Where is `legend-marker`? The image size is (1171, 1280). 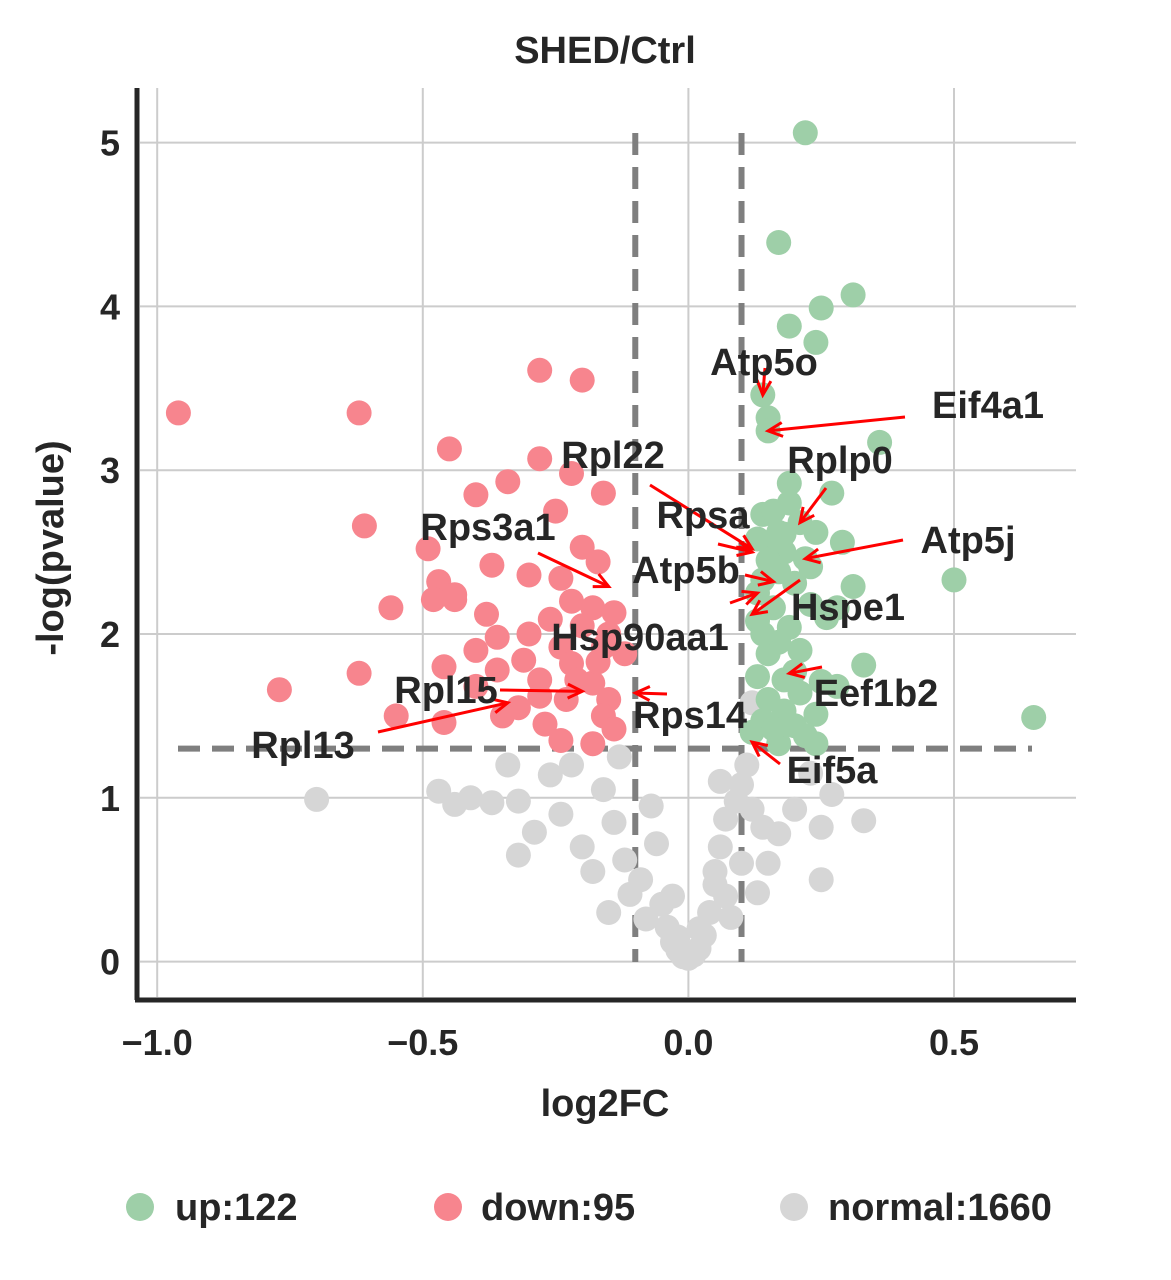
legend-marker is located at coordinates (140, 1207).